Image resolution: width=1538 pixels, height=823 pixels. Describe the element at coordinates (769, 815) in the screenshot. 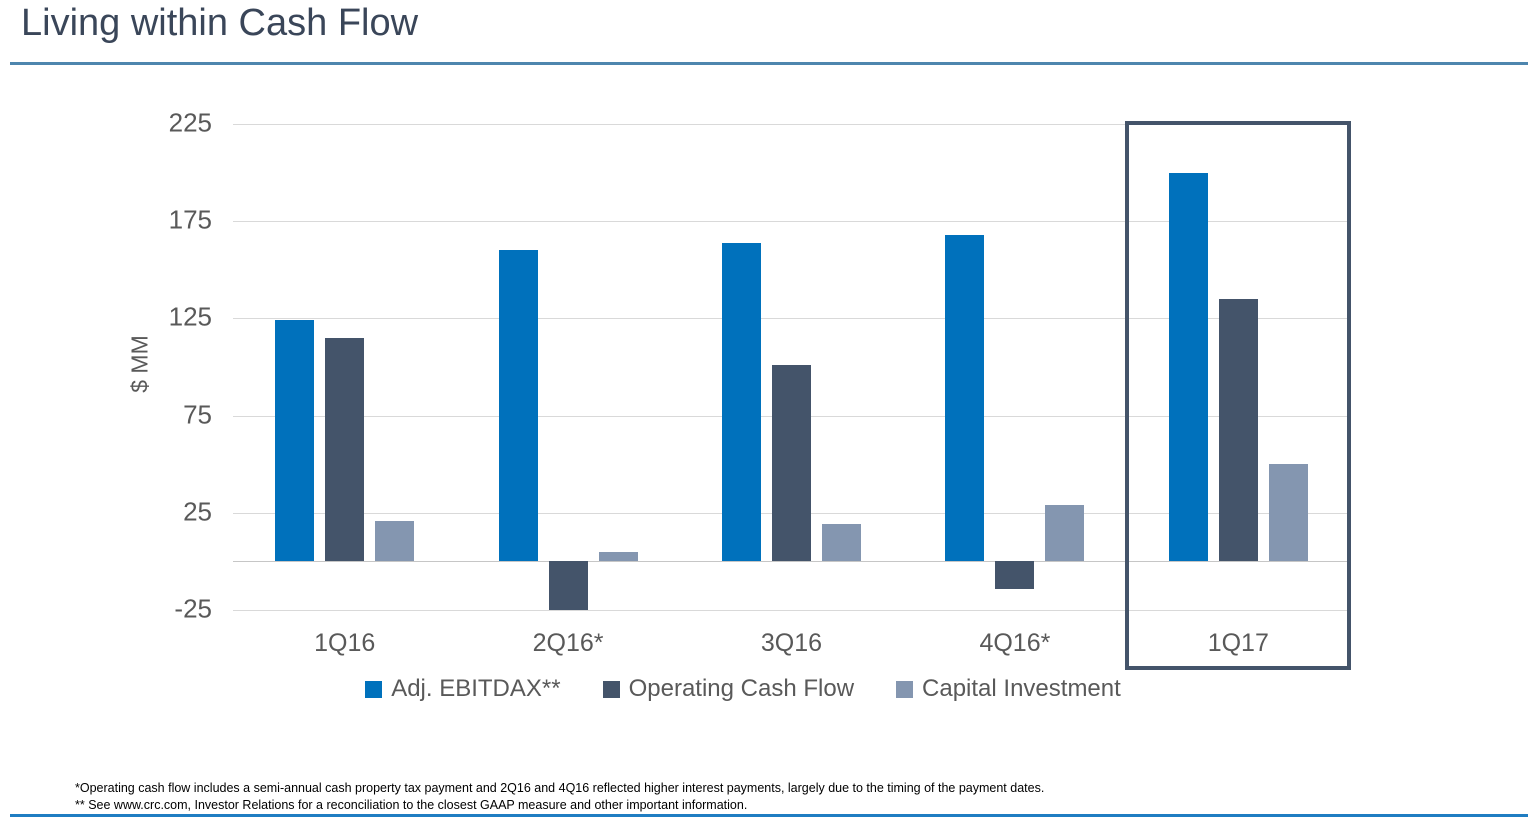

I see `bottom-rule` at that location.